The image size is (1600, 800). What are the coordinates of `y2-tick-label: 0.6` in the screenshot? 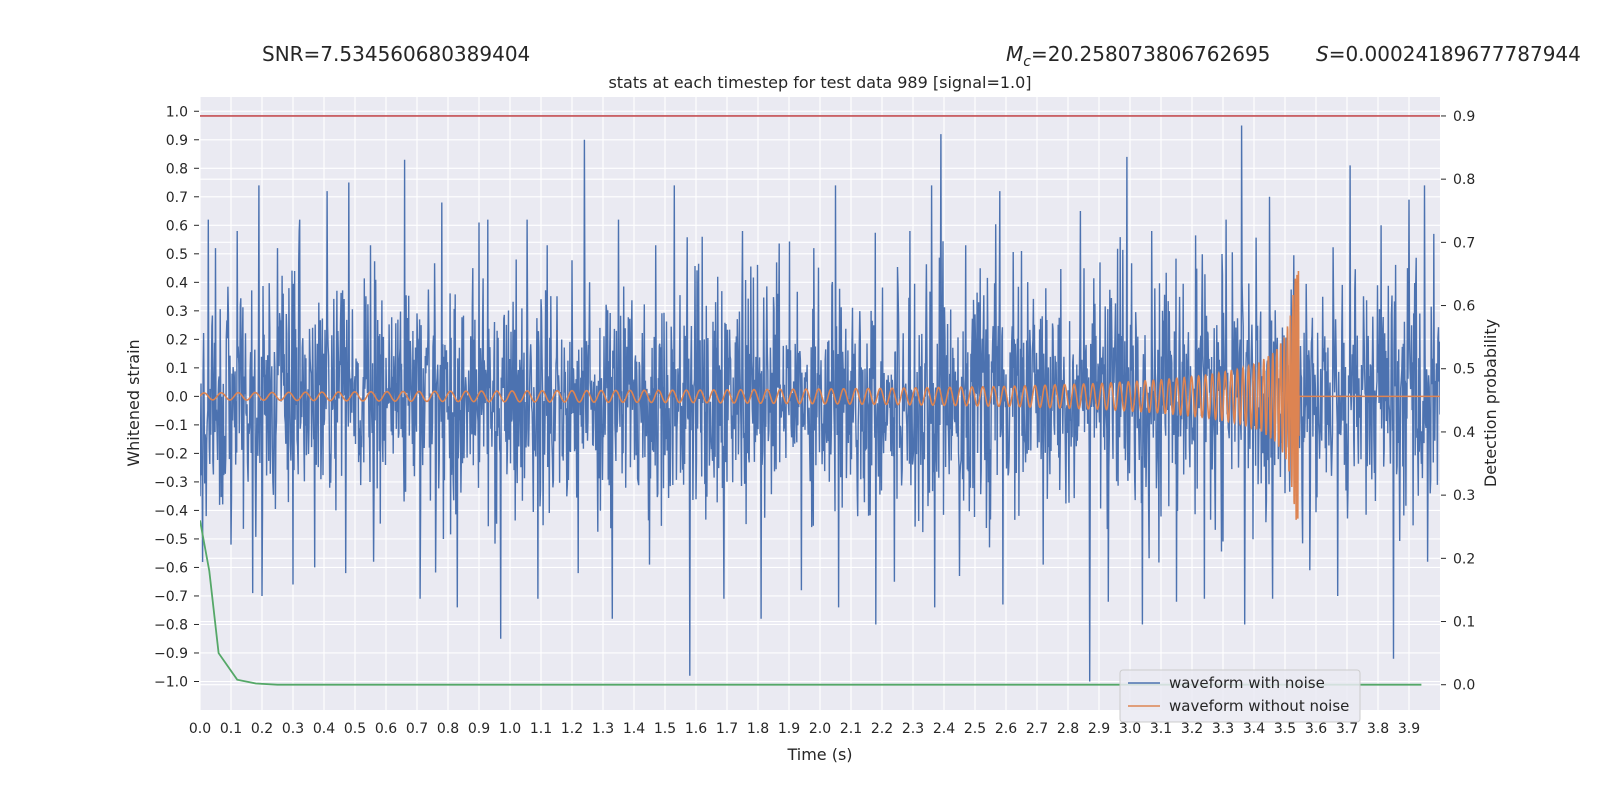 It's located at (1464, 307).